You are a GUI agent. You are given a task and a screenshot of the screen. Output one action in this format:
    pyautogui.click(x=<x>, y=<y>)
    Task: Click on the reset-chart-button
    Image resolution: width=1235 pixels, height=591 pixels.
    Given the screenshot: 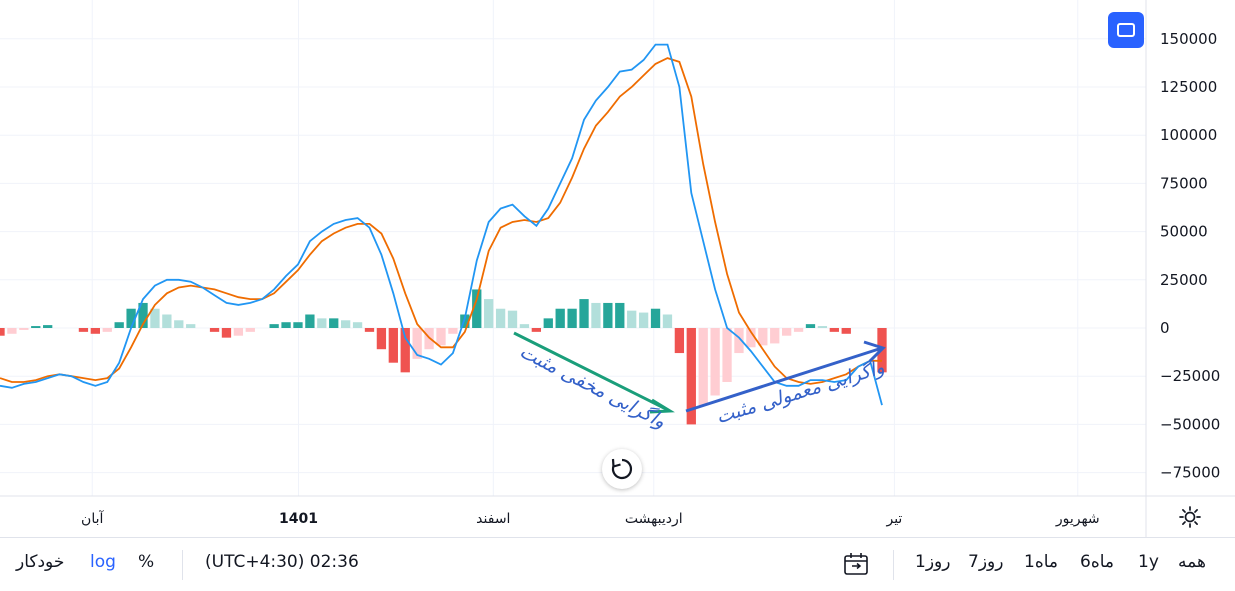 What is the action you would take?
    pyautogui.click(x=622, y=469)
    